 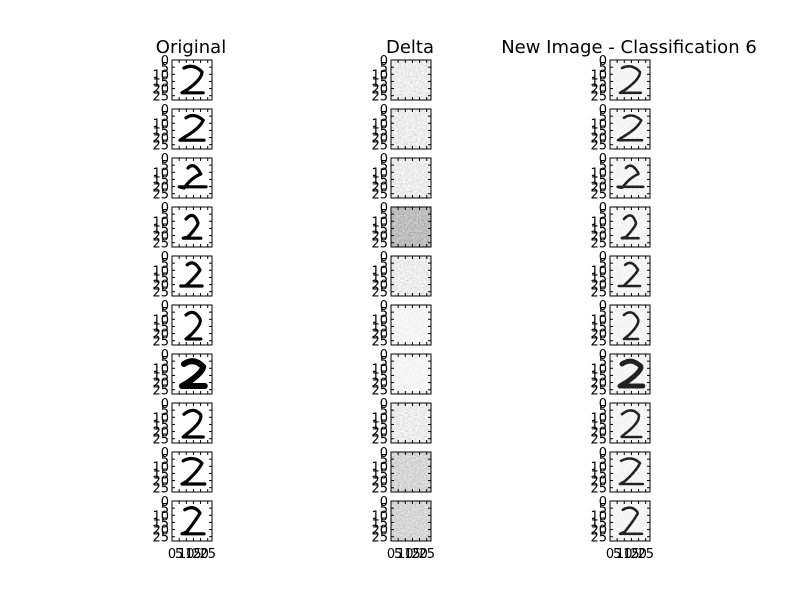 I want to click on perturbed-image-background, so click(x=630, y=227).